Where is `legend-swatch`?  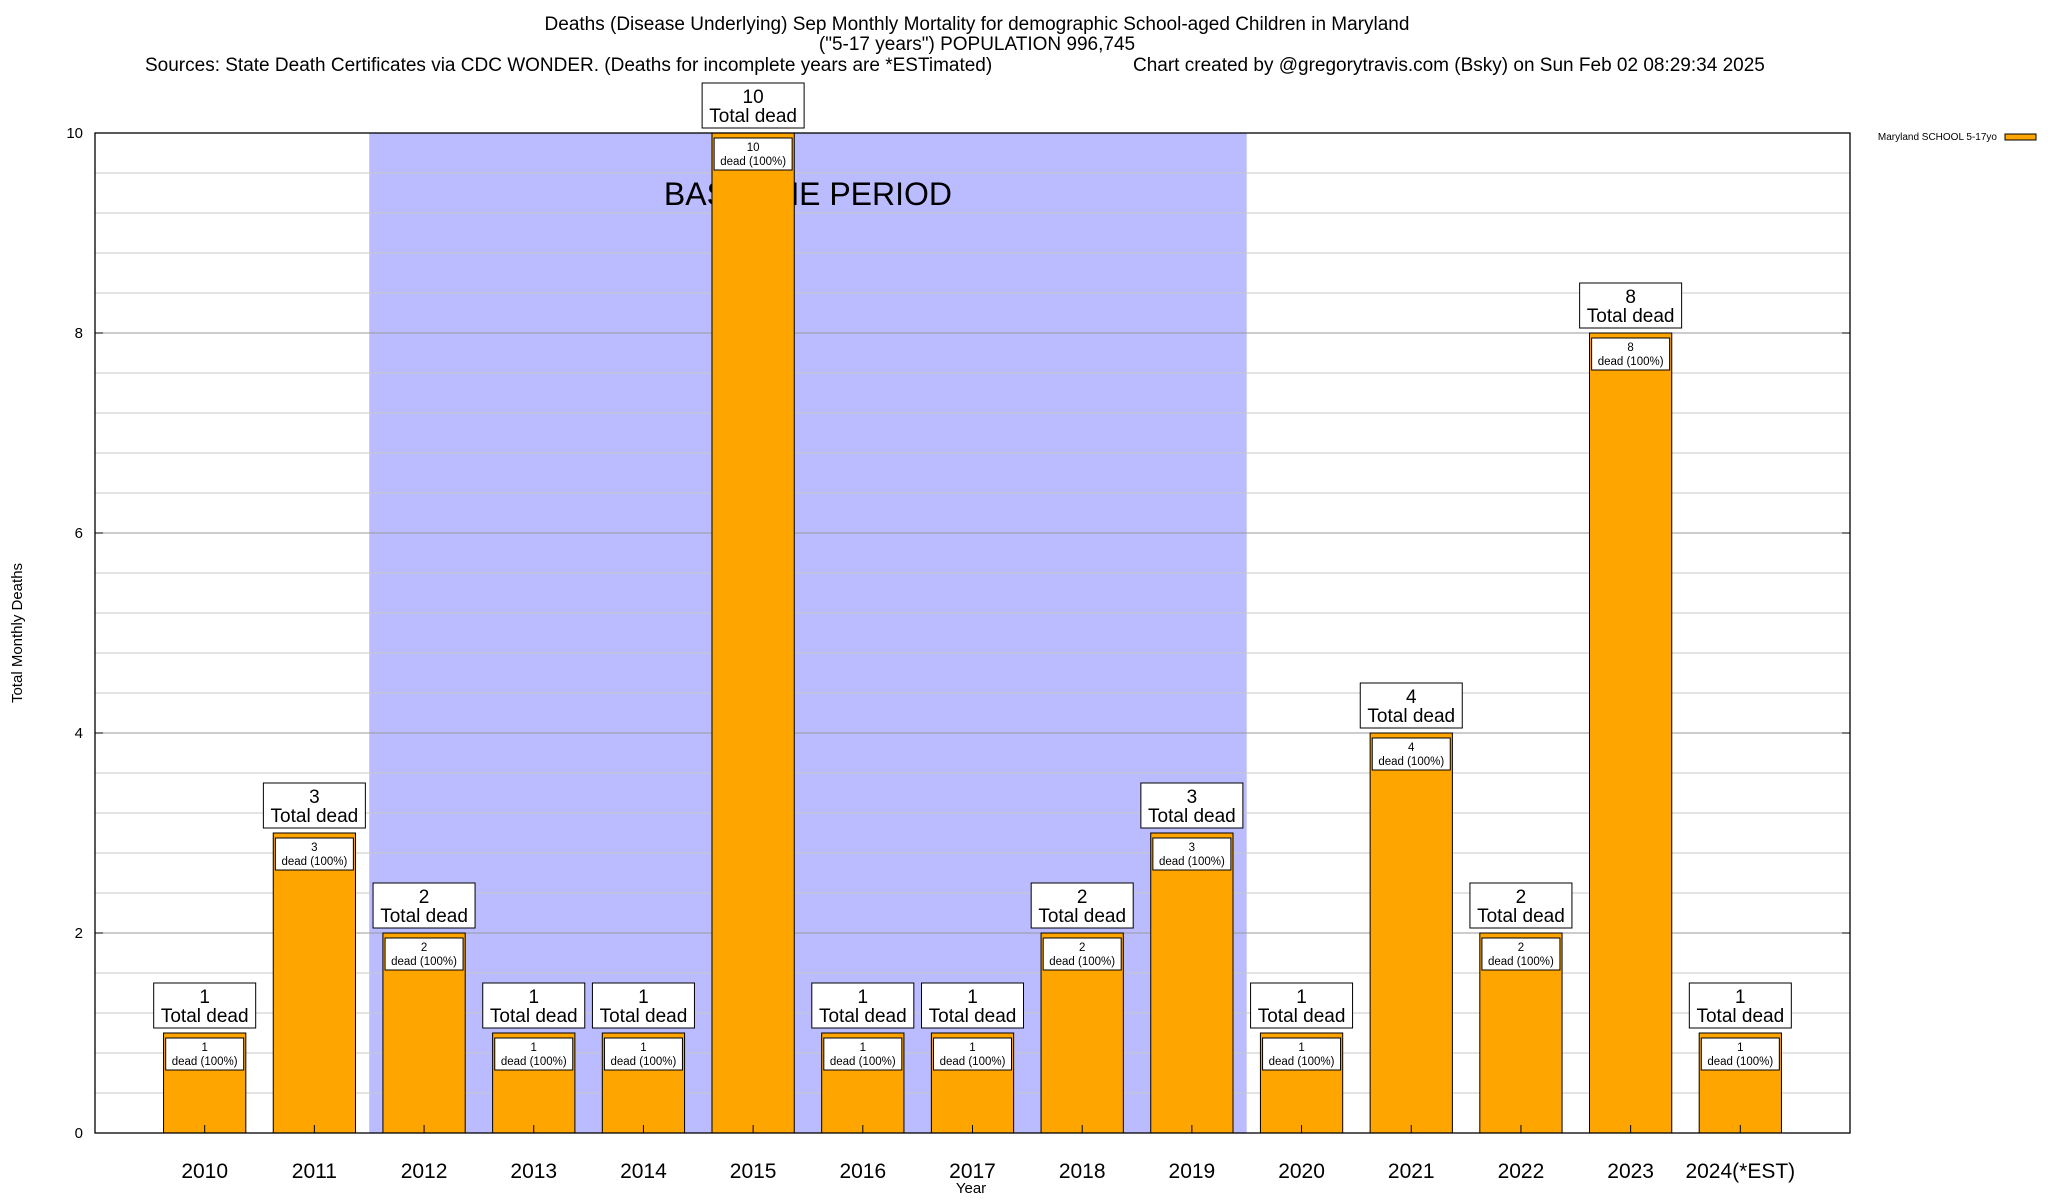 legend-swatch is located at coordinates (2020, 137).